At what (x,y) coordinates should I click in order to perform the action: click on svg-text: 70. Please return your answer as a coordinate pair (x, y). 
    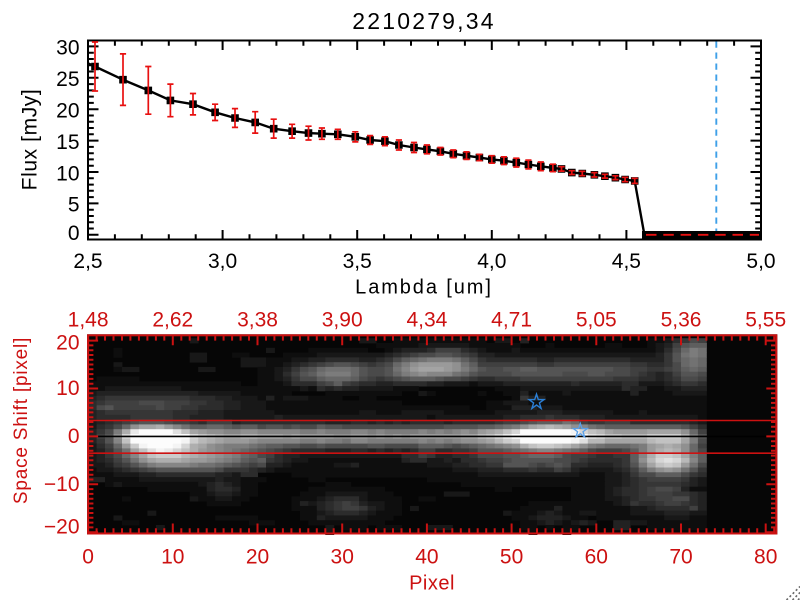
    Looking at the image, I should click on (680, 557).